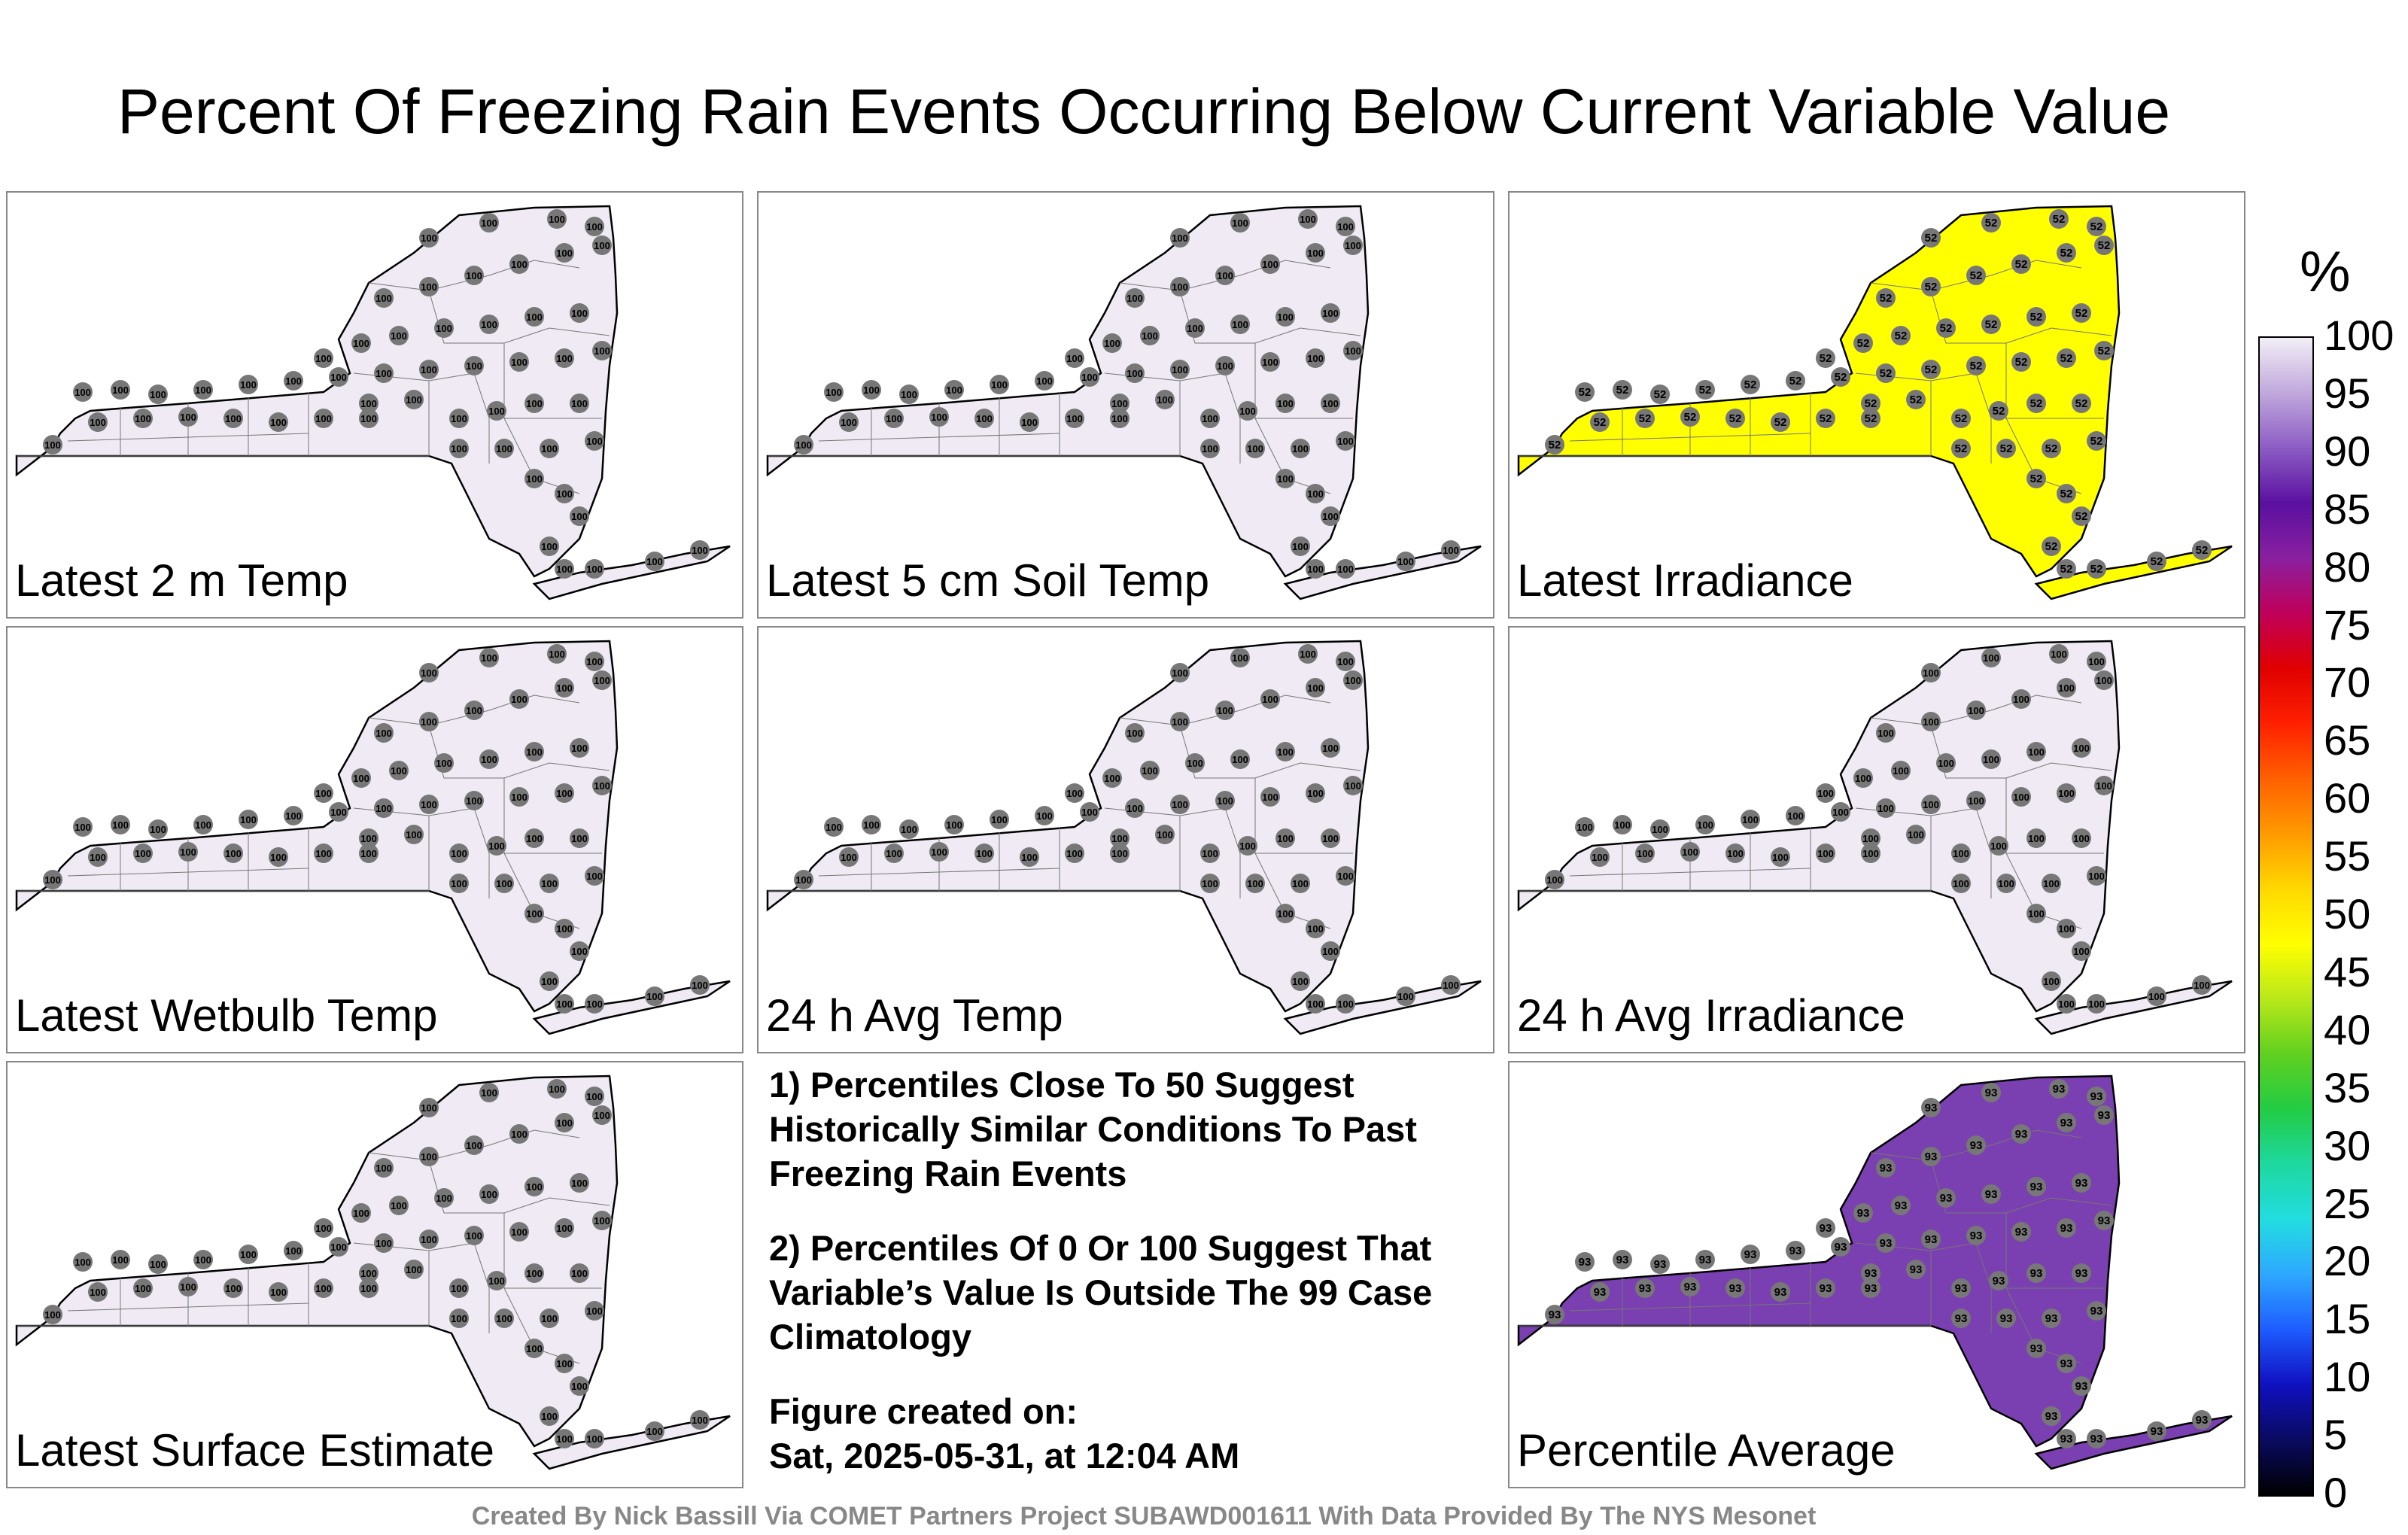  What do you see at coordinates (2347, 856) in the screenshot?
I see `colorbar-tick-label: 55` at bounding box center [2347, 856].